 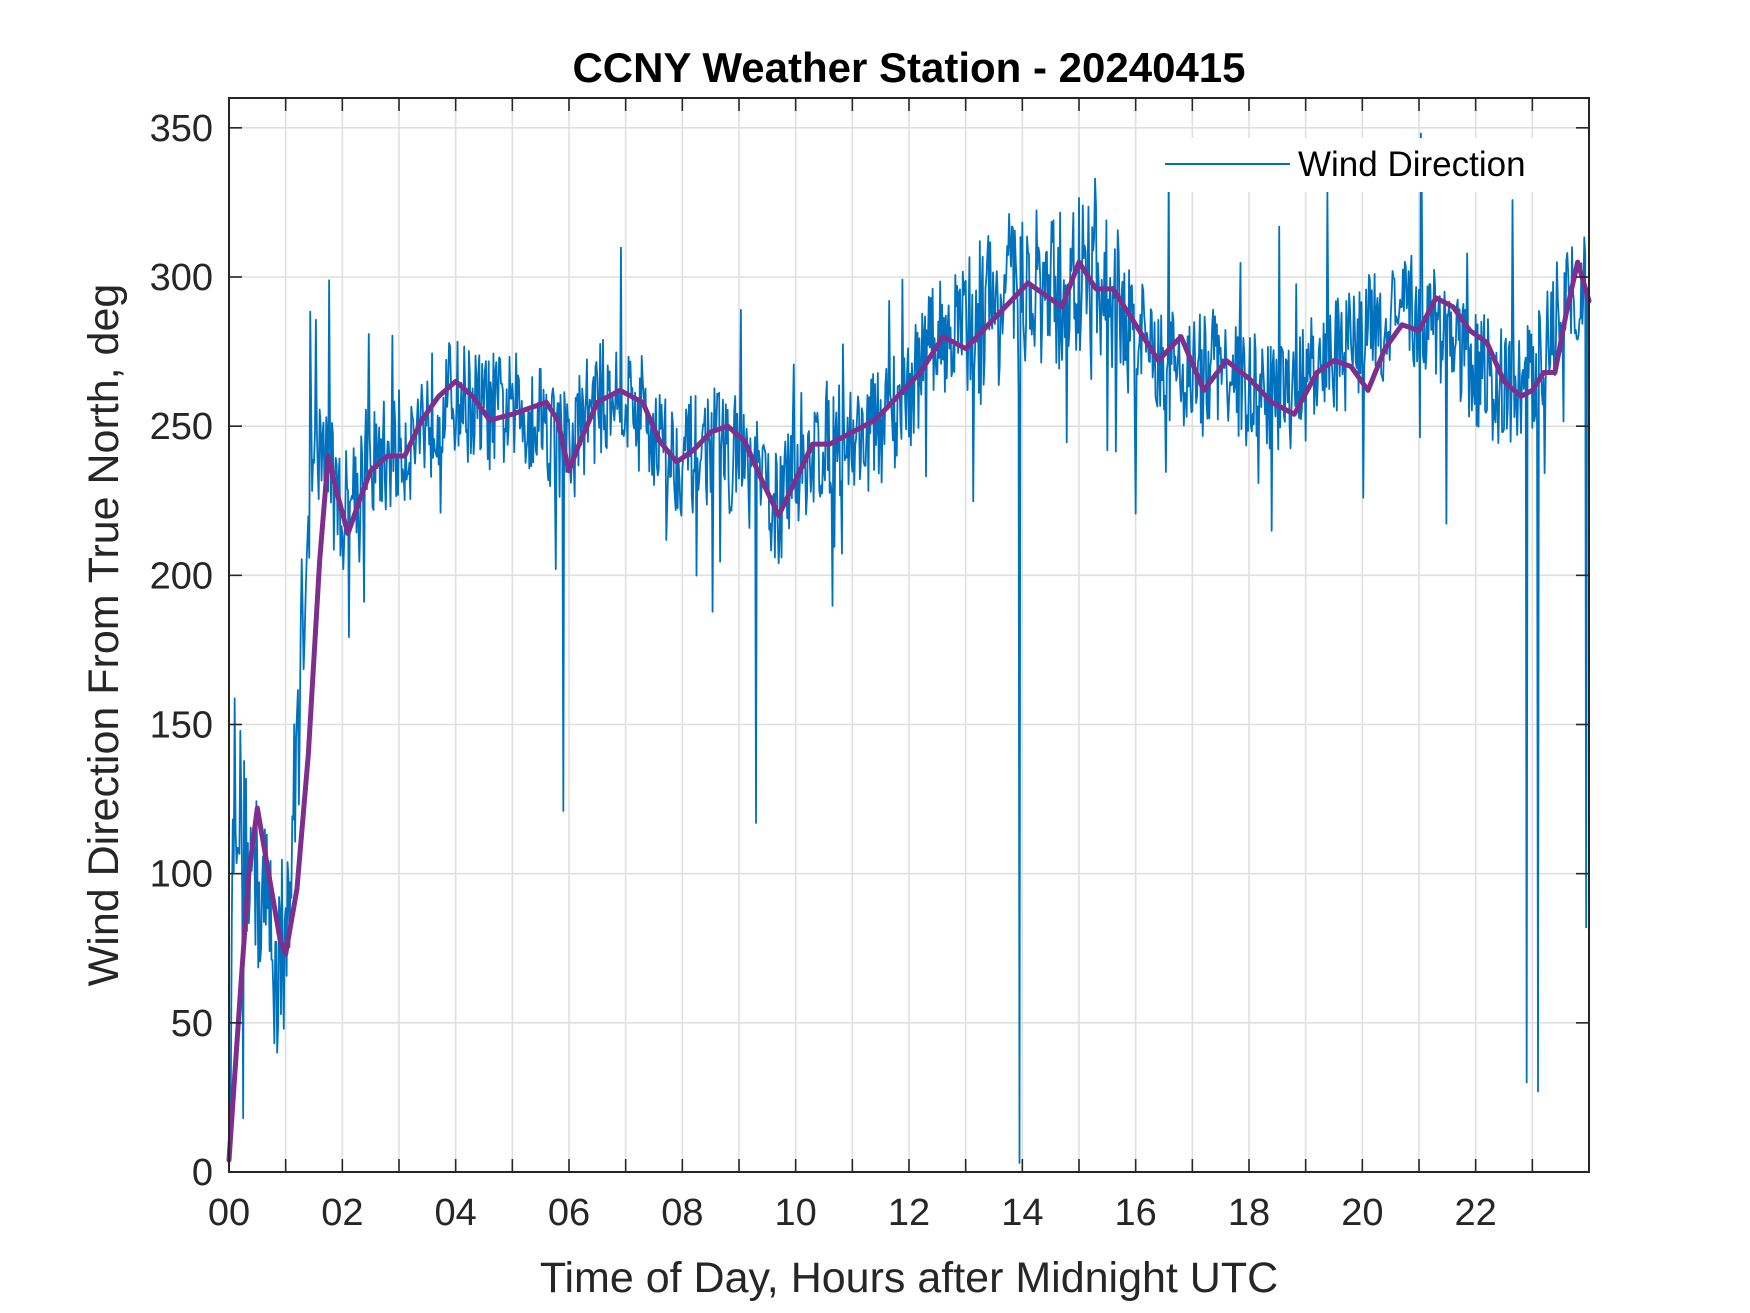 What do you see at coordinates (682, 1213) in the screenshot?
I see `x-tick-label: 08` at bounding box center [682, 1213].